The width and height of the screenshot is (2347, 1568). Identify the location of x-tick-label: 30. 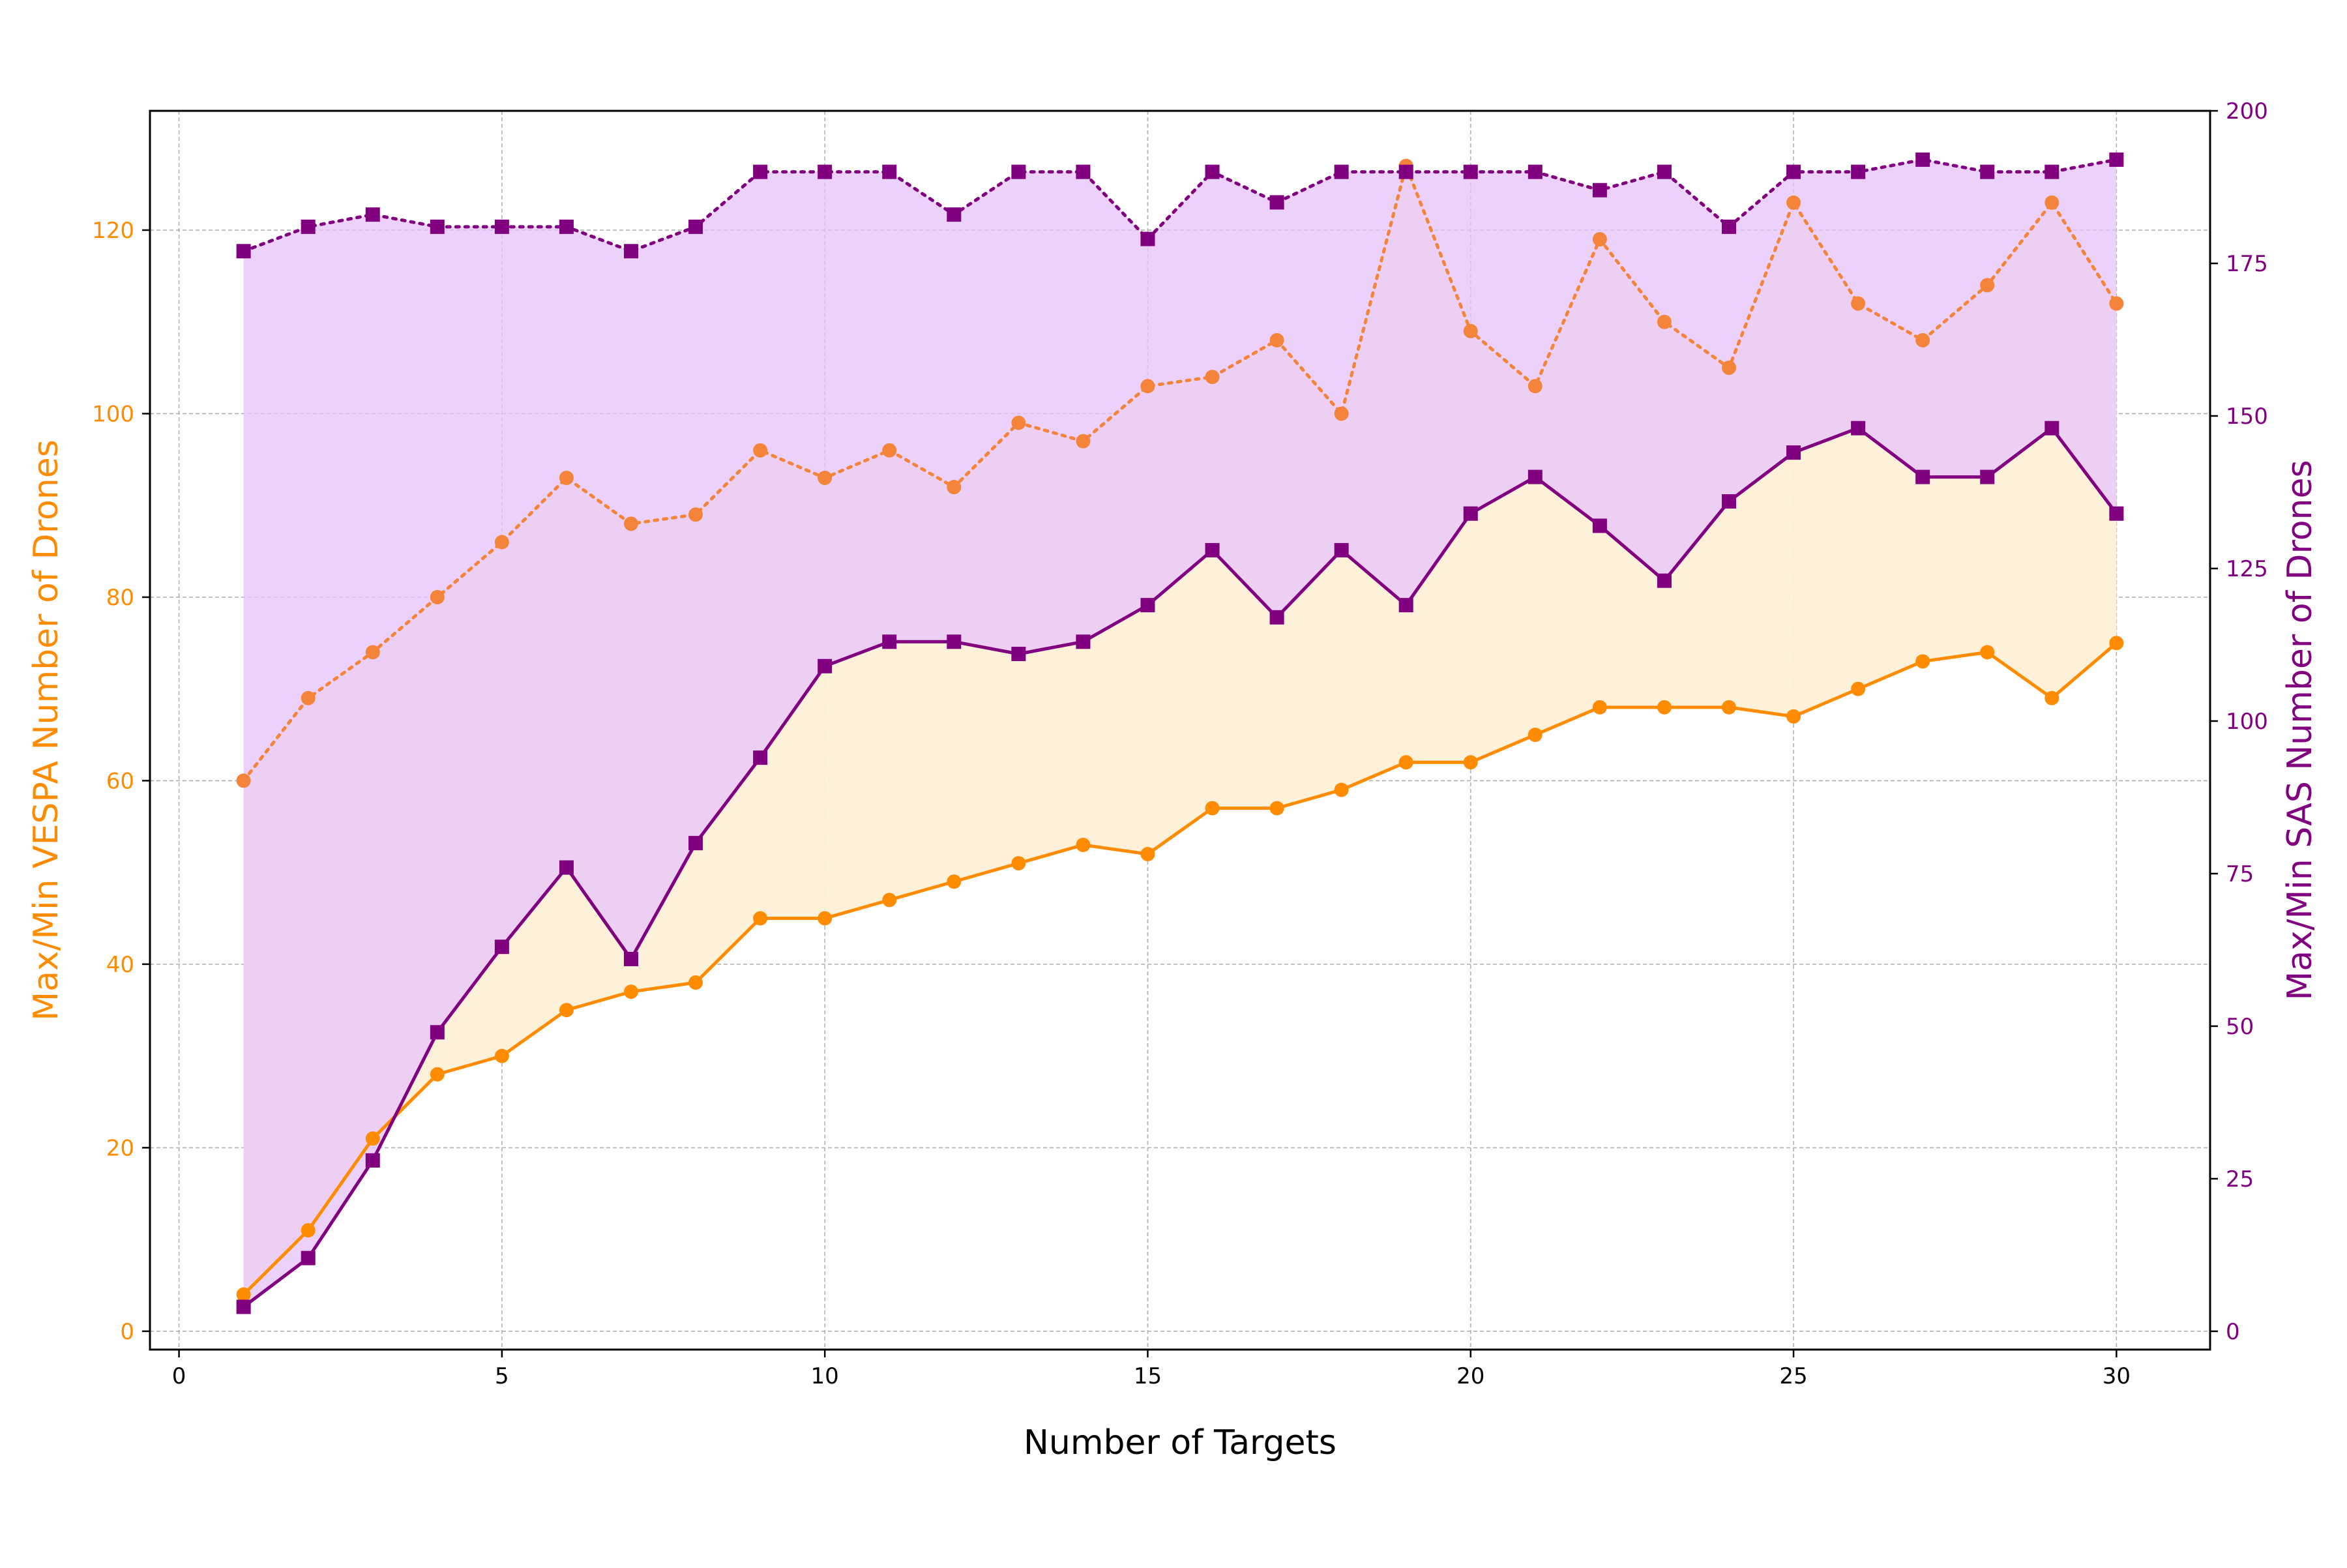
(2117, 1376).